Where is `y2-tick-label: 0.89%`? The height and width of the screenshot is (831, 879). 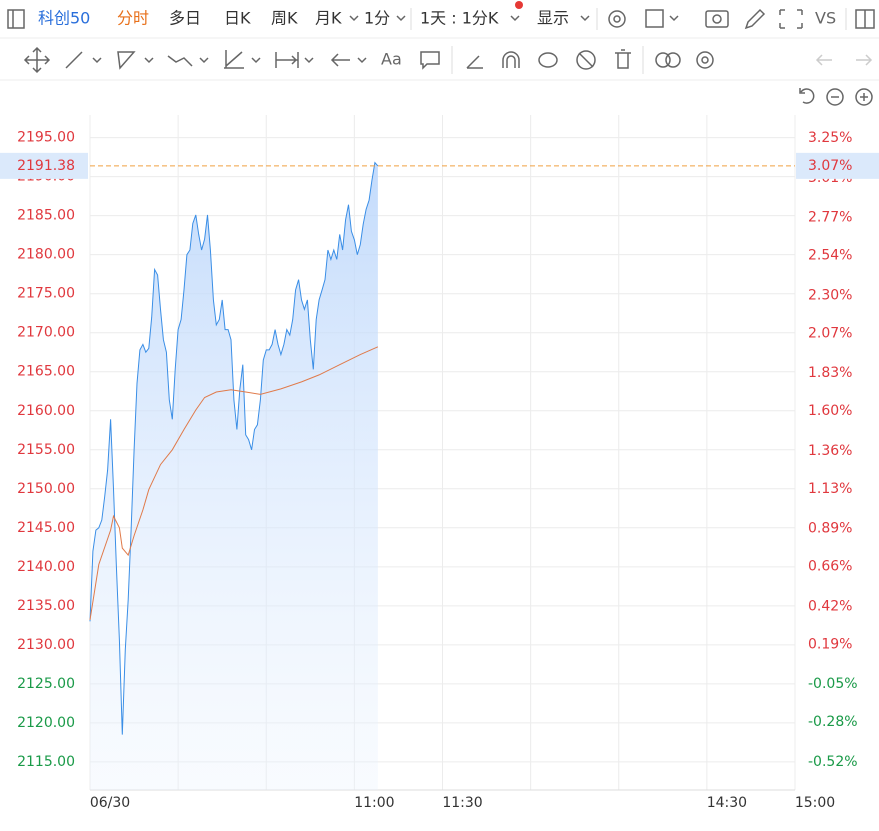
y2-tick-label: 0.89% is located at coordinates (830, 529).